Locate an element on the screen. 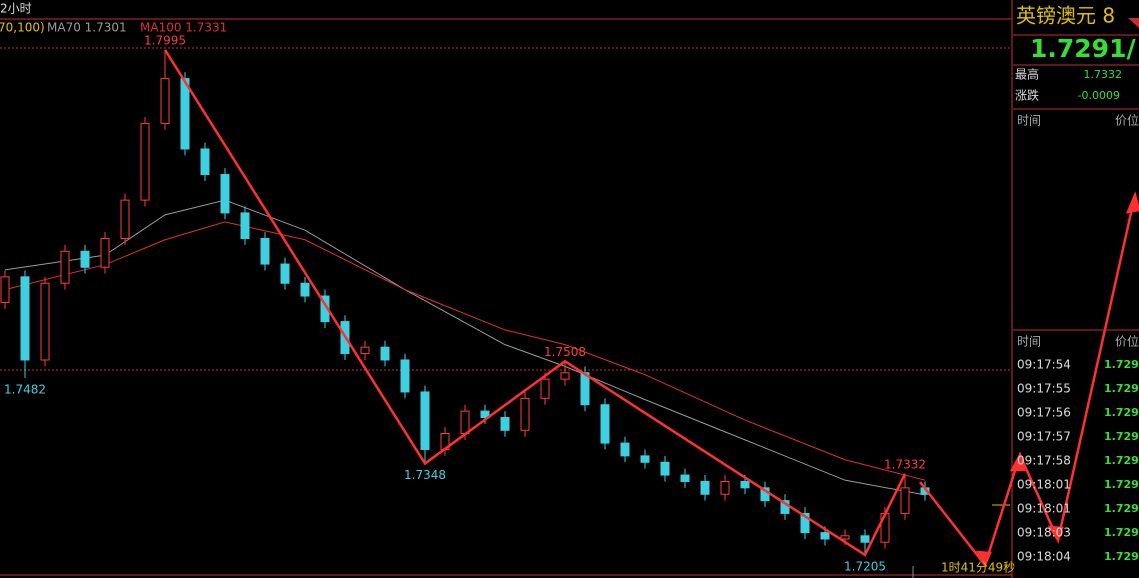 The height and width of the screenshot is (578, 1139). ma100-label: MA100 1.7331 is located at coordinates (183, 28).